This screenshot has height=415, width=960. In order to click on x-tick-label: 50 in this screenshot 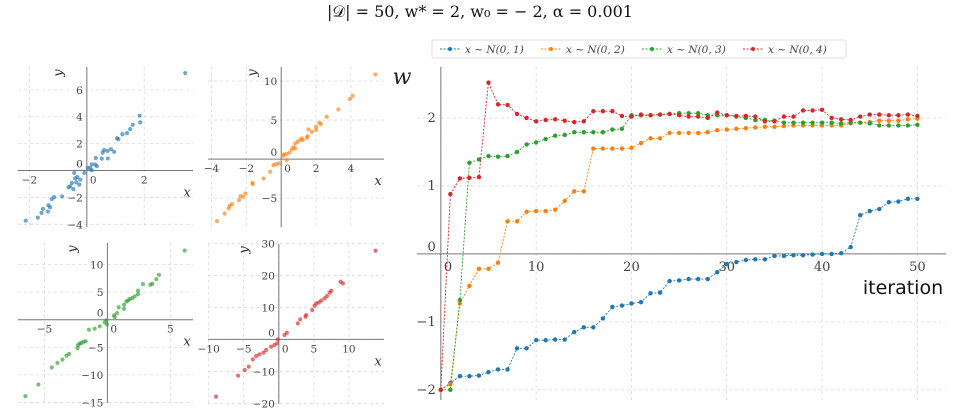, I will do `click(917, 267)`.